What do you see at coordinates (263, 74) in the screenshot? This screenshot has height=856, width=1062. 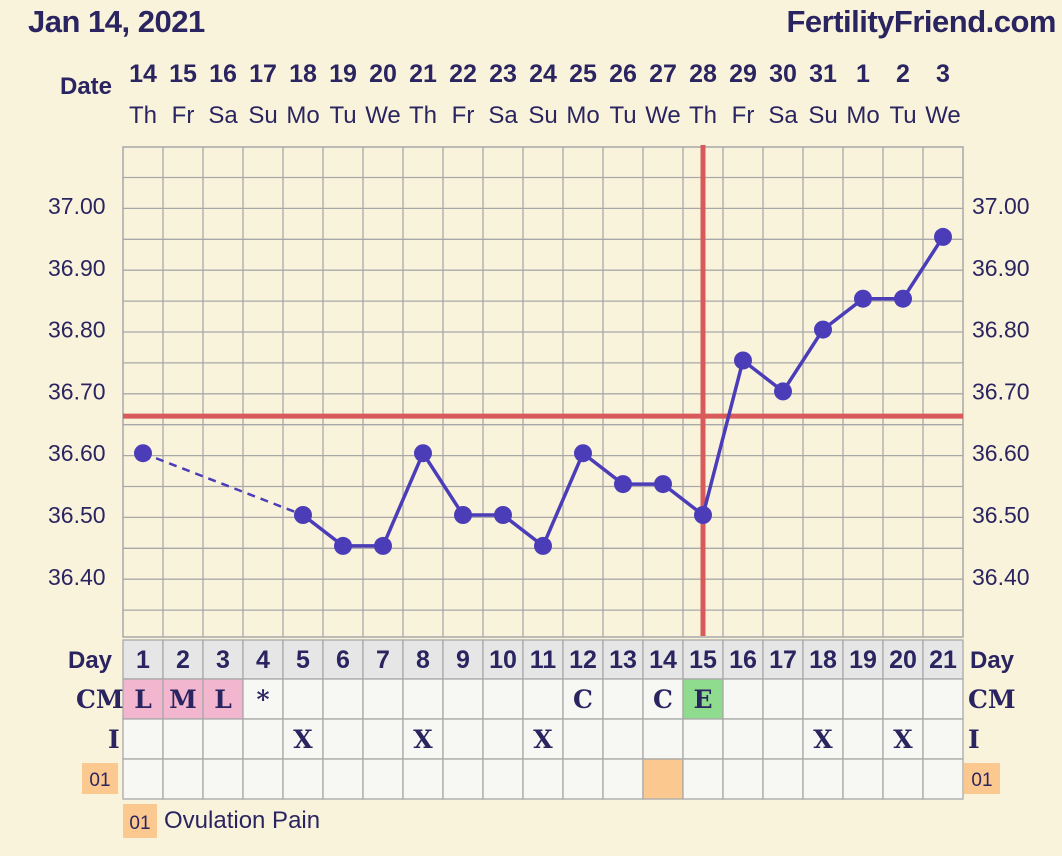 I see `date-label: 17` at bounding box center [263, 74].